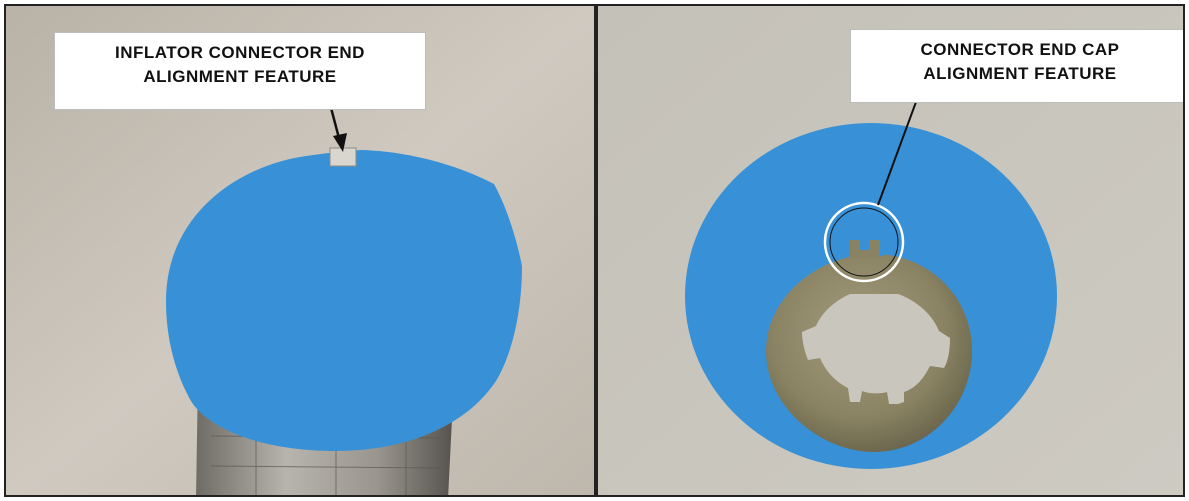 The width and height of the screenshot is (1189, 501). I want to click on highlight-circle-outer, so click(864, 242).